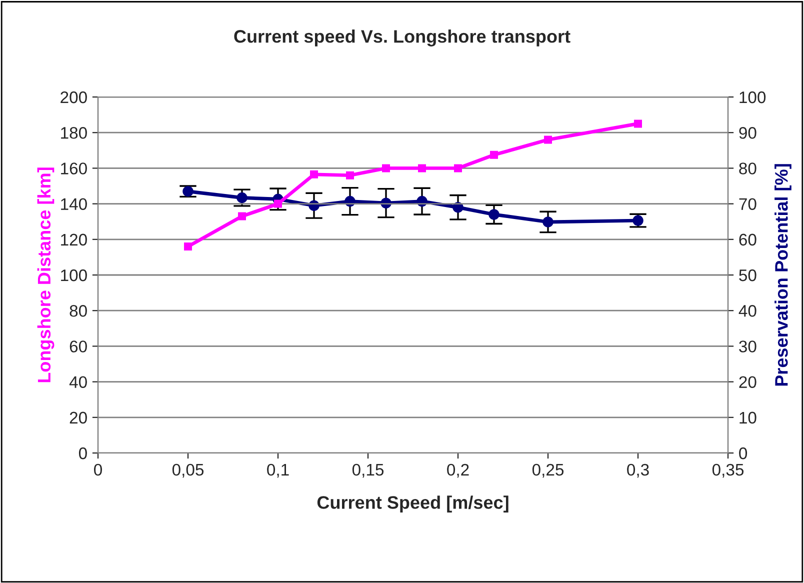 Image resolution: width=804 pixels, height=583 pixels. Describe the element at coordinates (78, 311) in the screenshot. I see `y-tick-label: 80` at that location.